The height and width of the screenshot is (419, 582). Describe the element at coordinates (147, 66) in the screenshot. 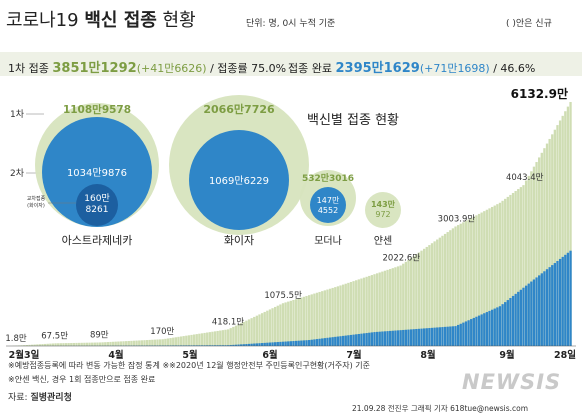

I see `summary-first: 1차 접종 3851만1292(+41만6626) / 접종률 75.0%` at that location.